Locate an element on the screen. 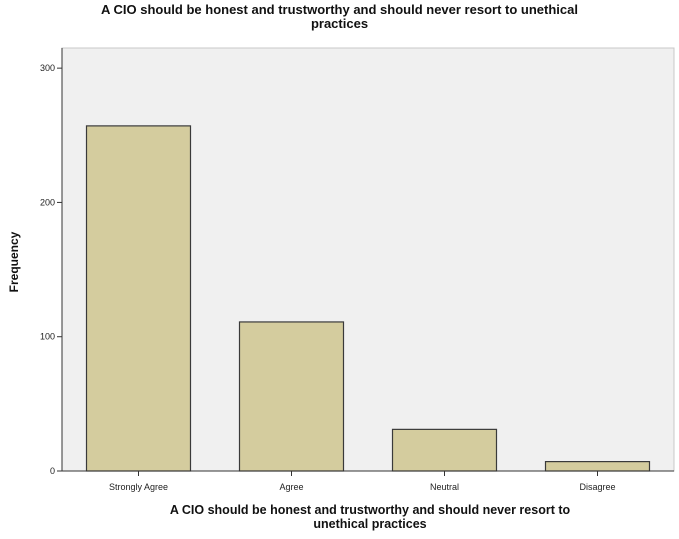 Image resolution: width=679 pixels, height=539 pixels. x-tick-label: Neutral is located at coordinates (444, 487).